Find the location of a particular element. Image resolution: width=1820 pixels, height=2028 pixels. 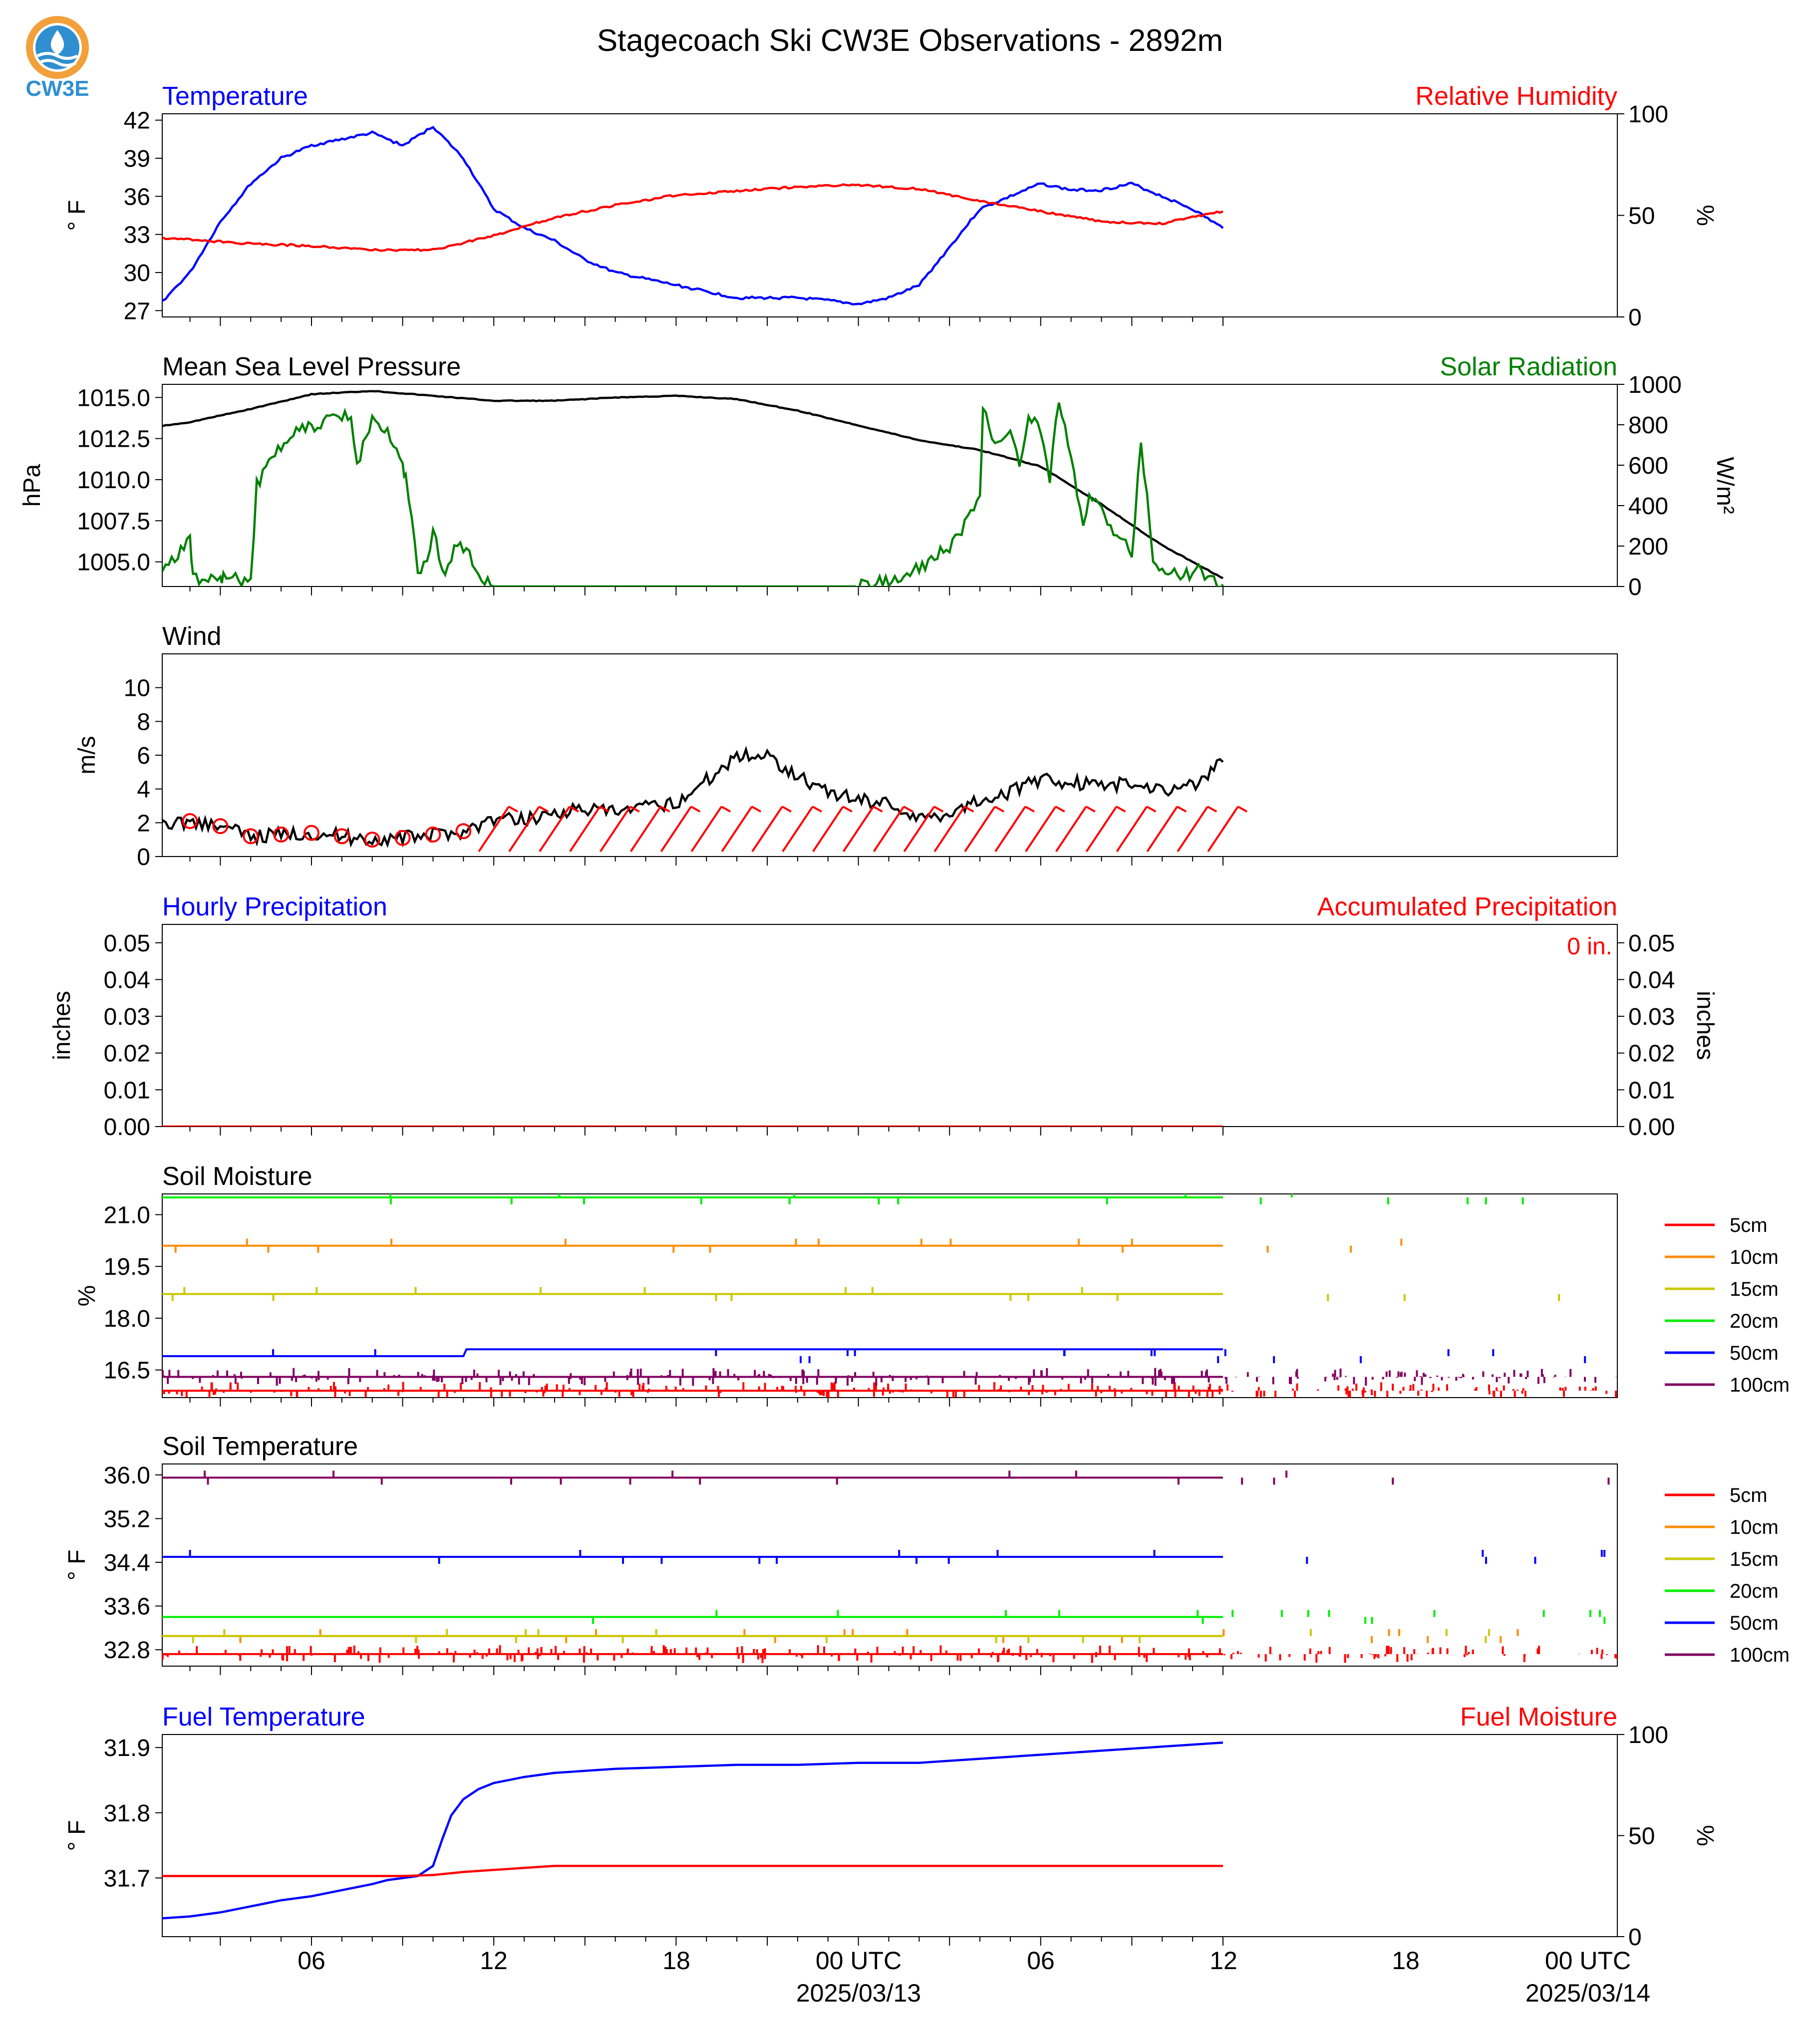

chart-panel-3: Wind 0 2 4 6 8 10 m/s is located at coordinates (846, 746).